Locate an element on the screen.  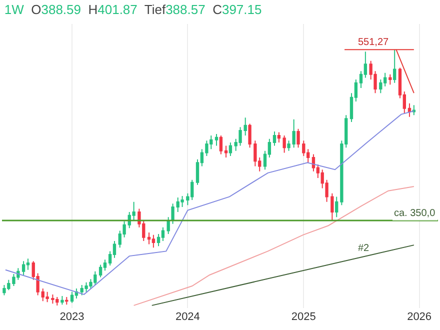
annotation: #2 is located at coordinates (364, 248).